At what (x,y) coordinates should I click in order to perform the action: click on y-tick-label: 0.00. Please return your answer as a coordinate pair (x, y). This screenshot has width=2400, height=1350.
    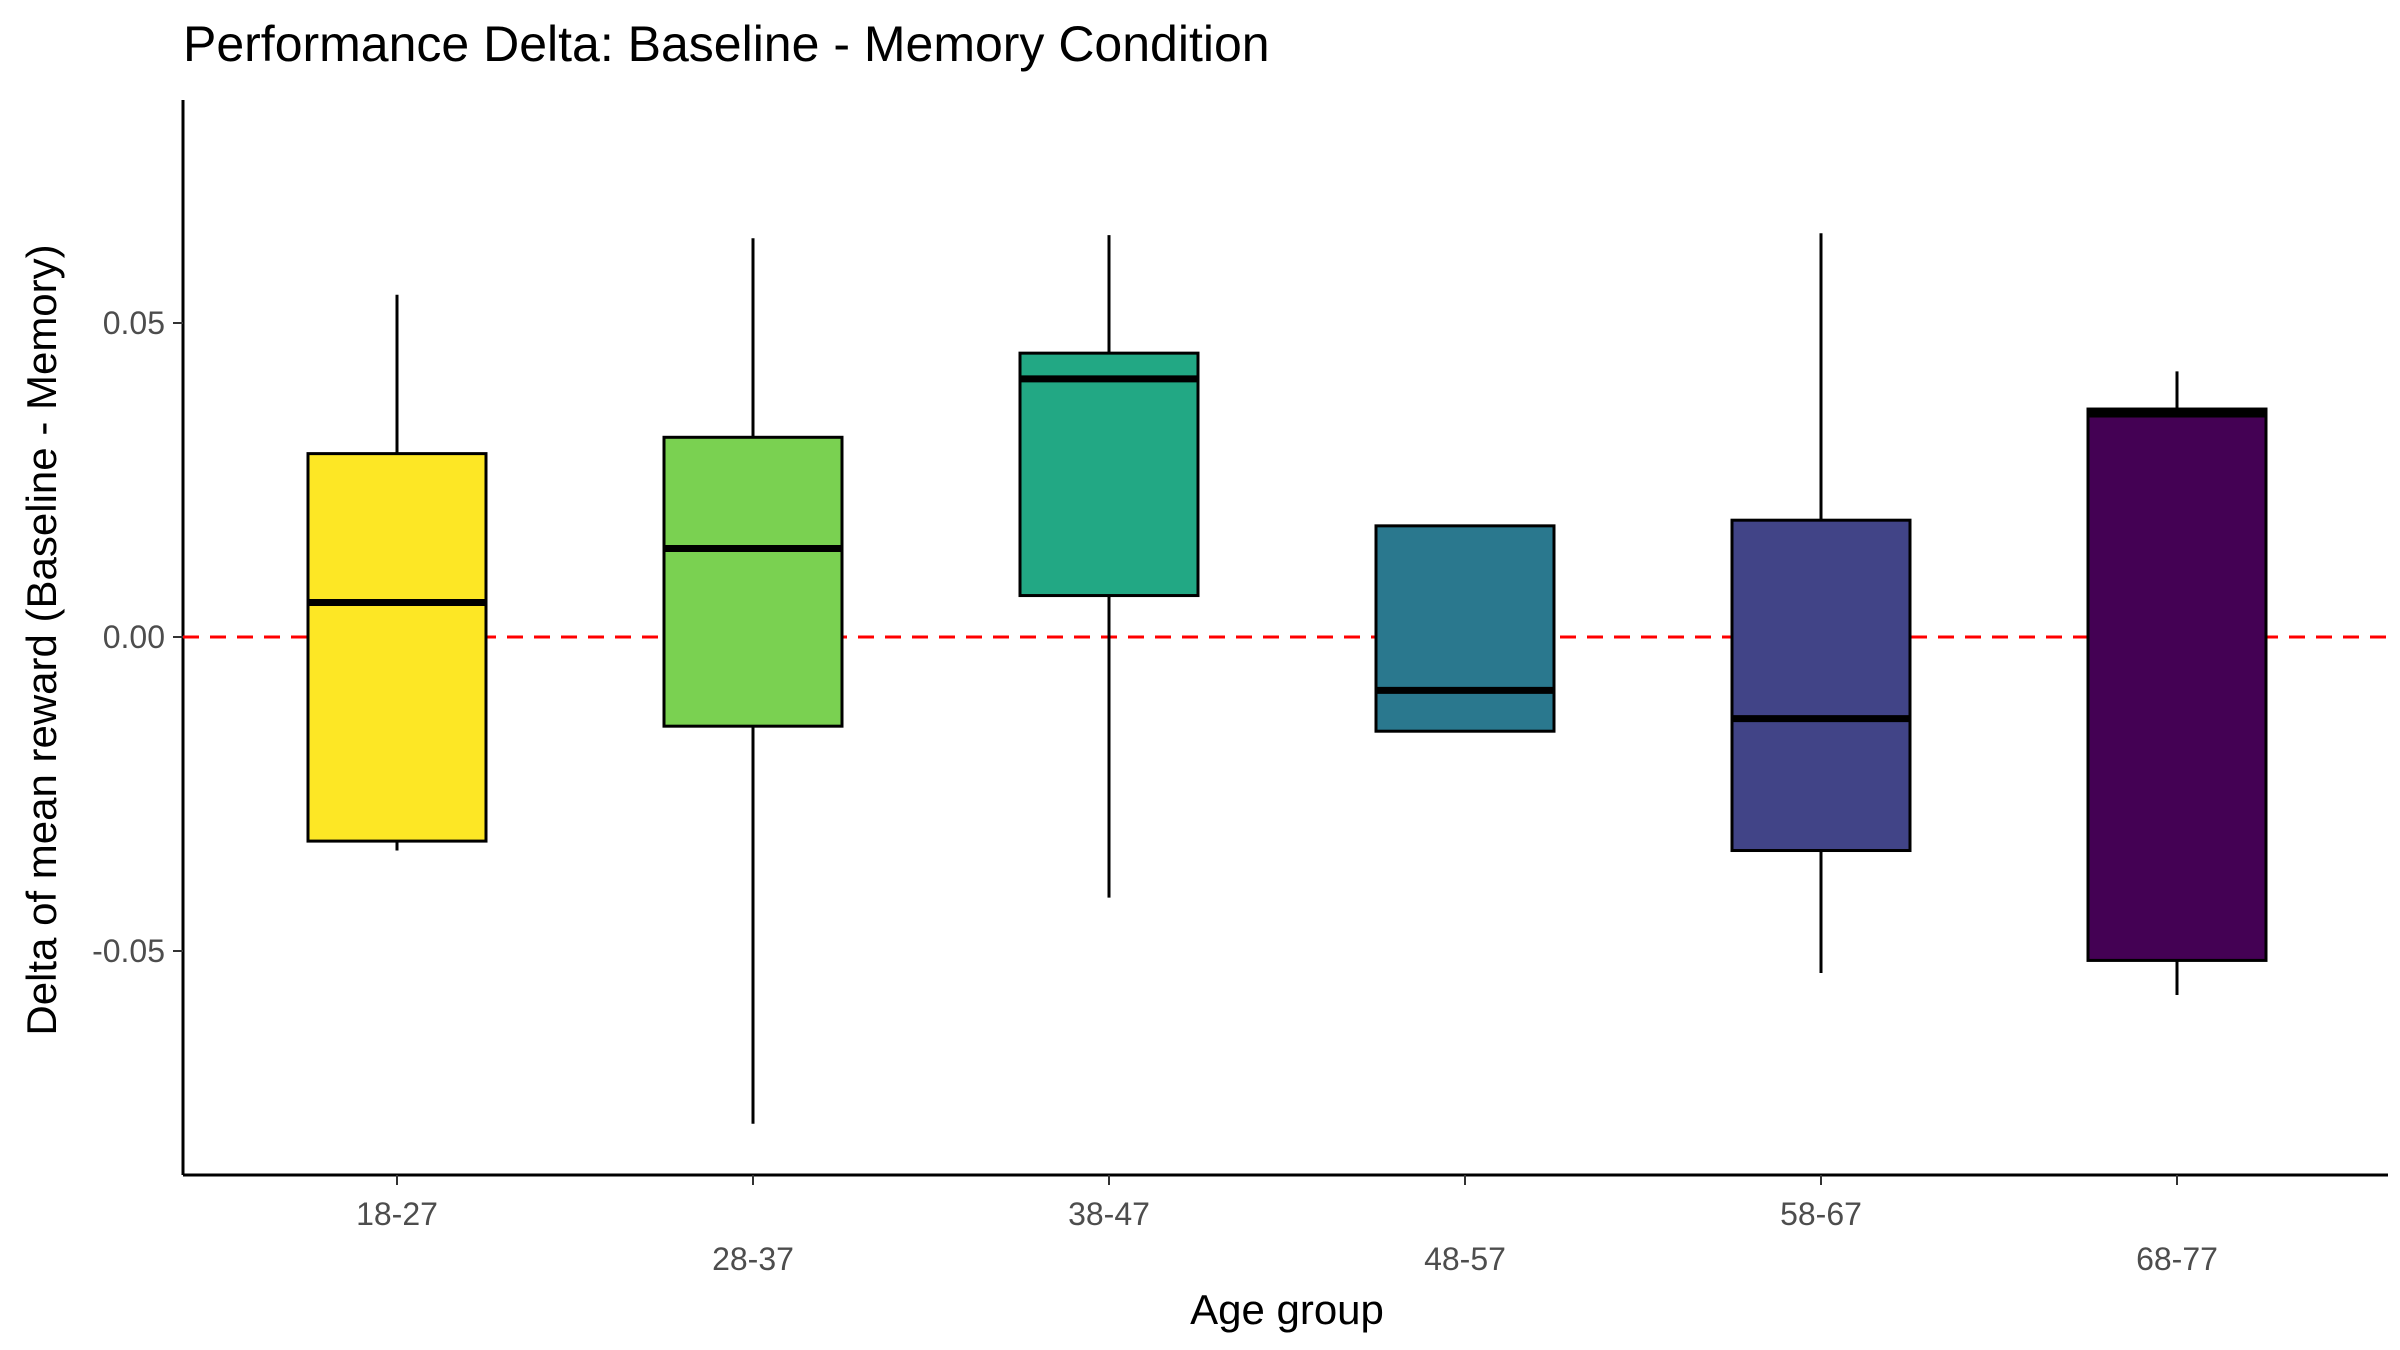
    Looking at the image, I should click on (134, 637).